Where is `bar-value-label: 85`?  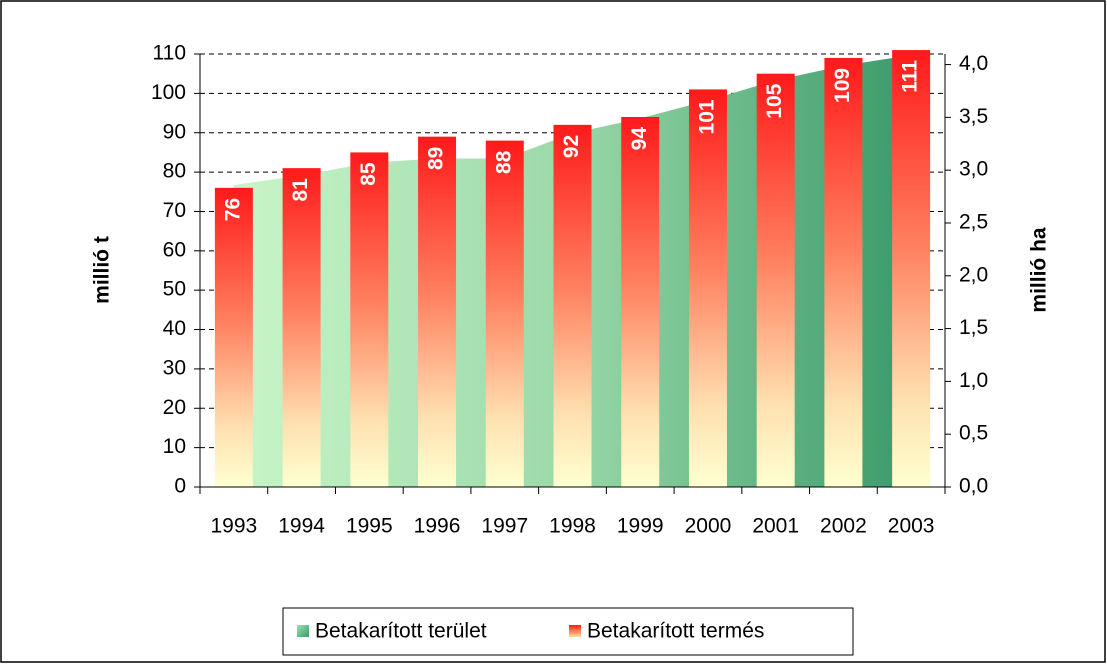 bar-value-label: 85 is located at coordinates (368, 174).